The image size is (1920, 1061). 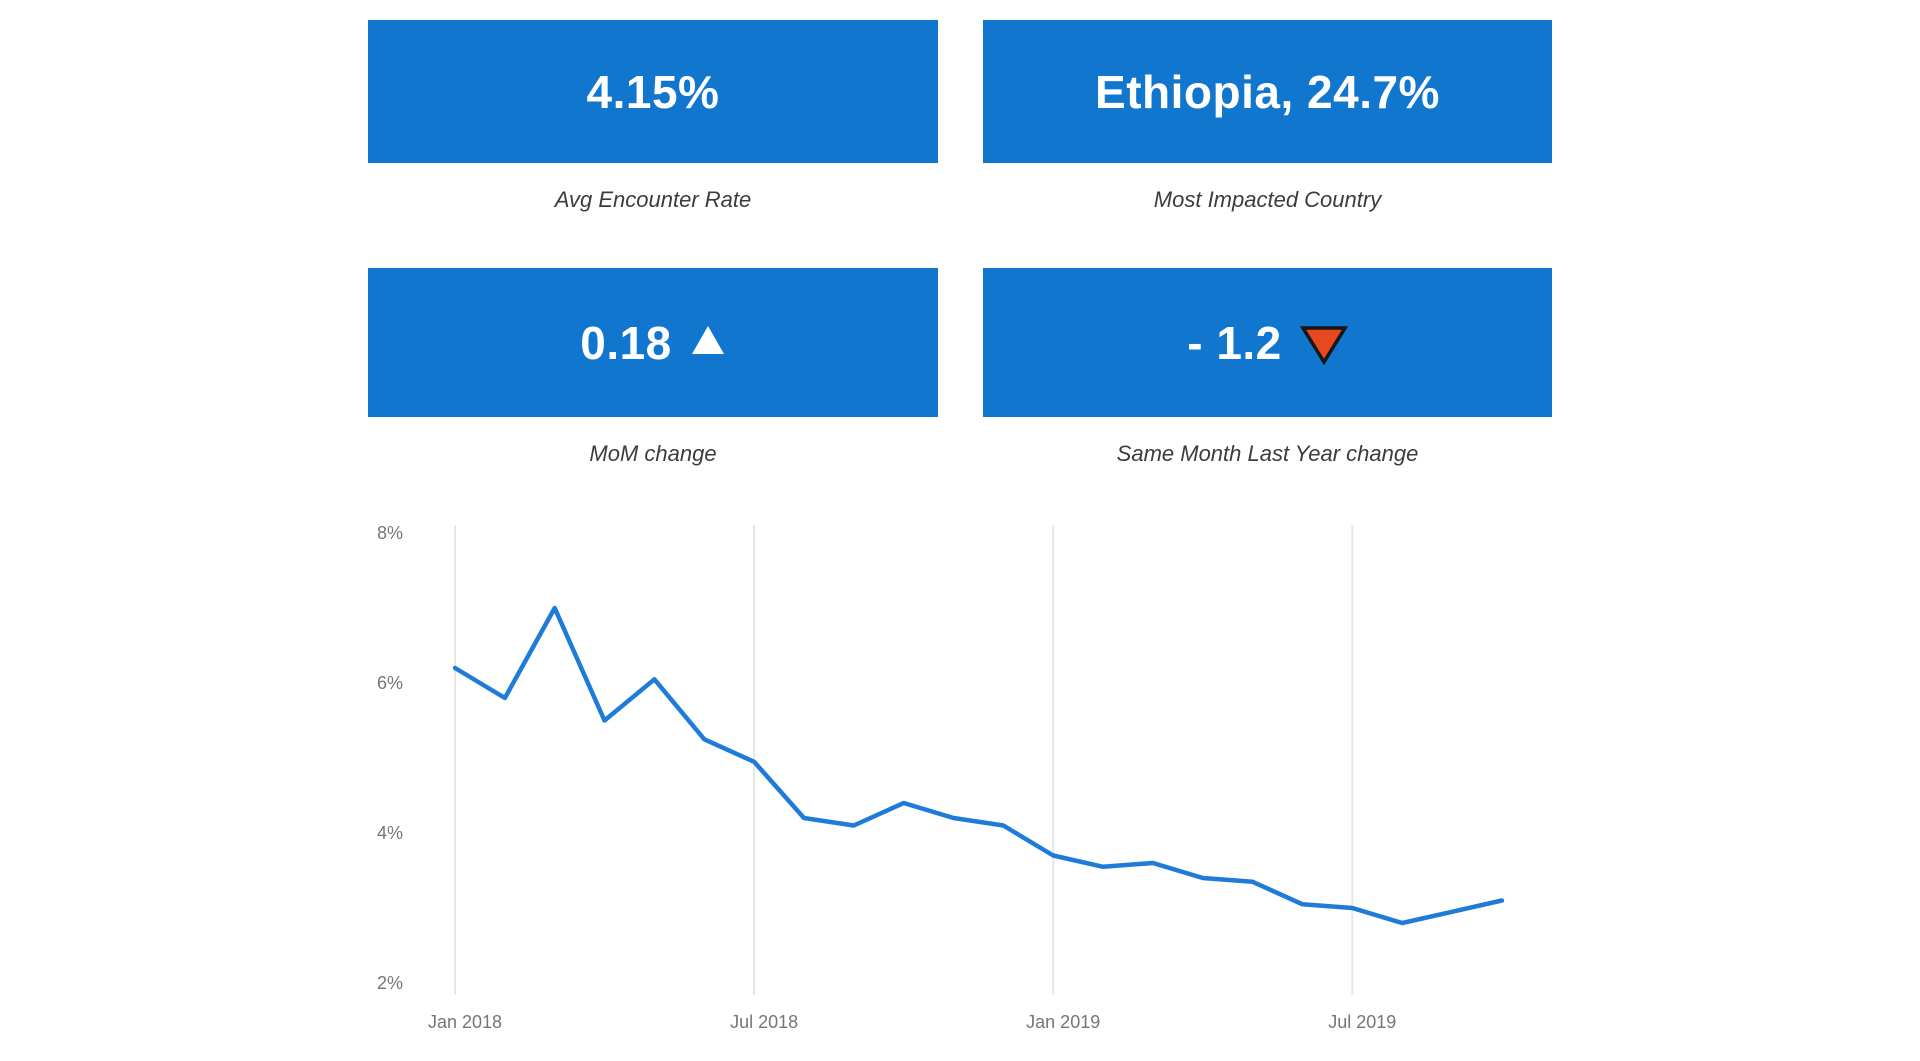 What do you see at coordinates (1267, 453) in the screenshot?
I see `kpi-label-same-month-last-year-change: Same Month Last Year change` at bounding box center [1267, 453].